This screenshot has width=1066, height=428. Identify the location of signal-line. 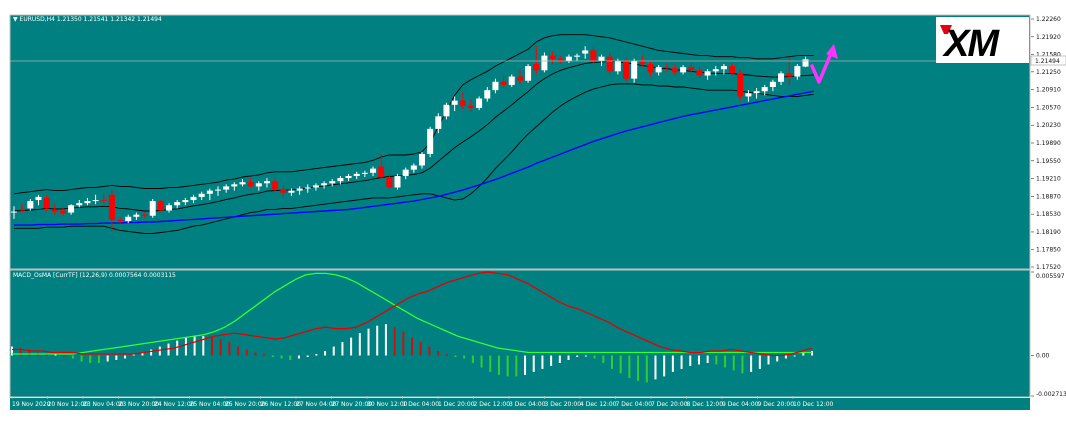
(412, 313).